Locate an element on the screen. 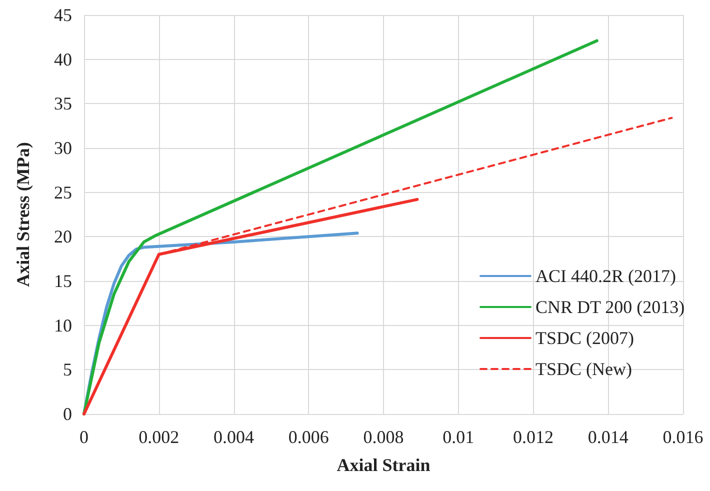 The width and height of the screenshot is (710, 491). y-tick-label: 35 is located at coordinates (63, 104).